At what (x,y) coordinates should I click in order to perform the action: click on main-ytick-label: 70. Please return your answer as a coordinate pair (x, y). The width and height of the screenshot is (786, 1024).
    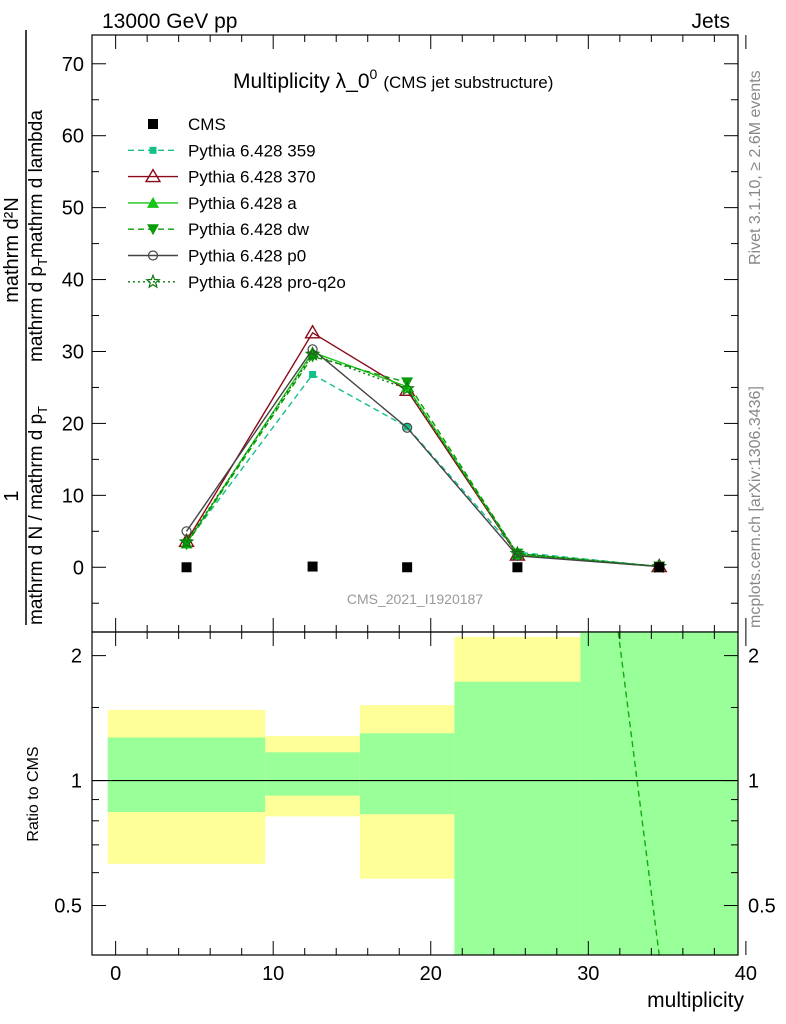
    Looking at the image, I should click on (73, 65).